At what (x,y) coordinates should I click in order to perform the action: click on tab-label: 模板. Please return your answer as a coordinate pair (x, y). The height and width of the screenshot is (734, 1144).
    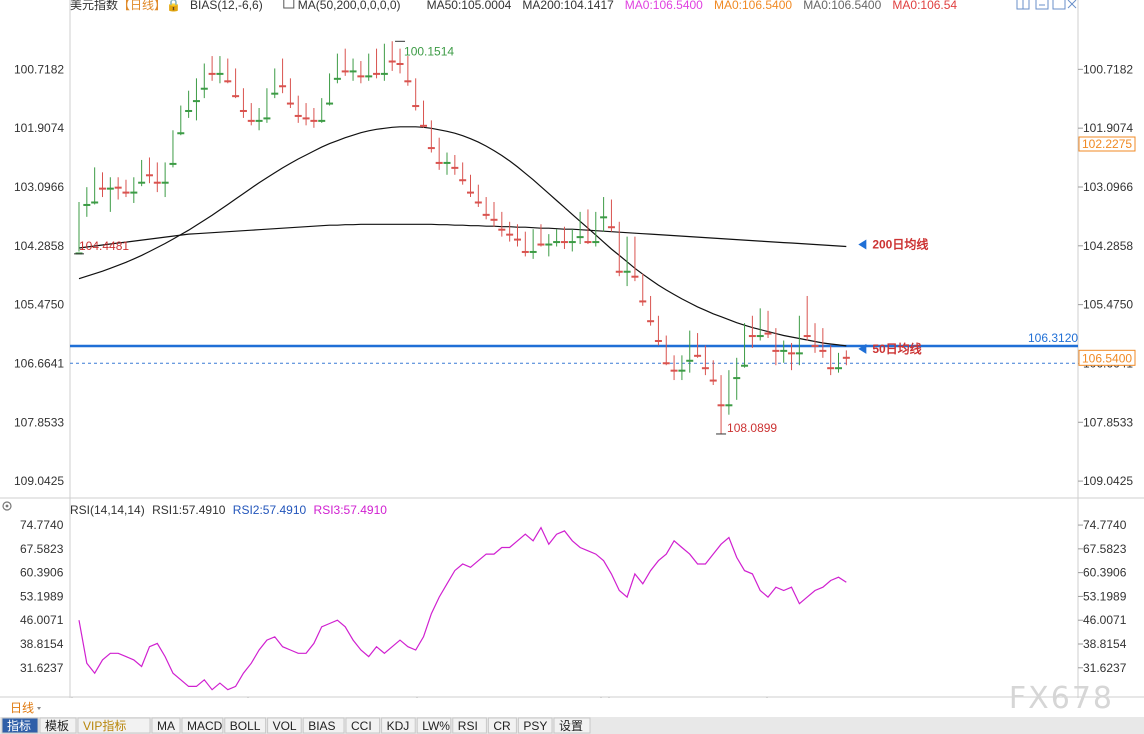
    Looking at the image, I should click on (57, 726).